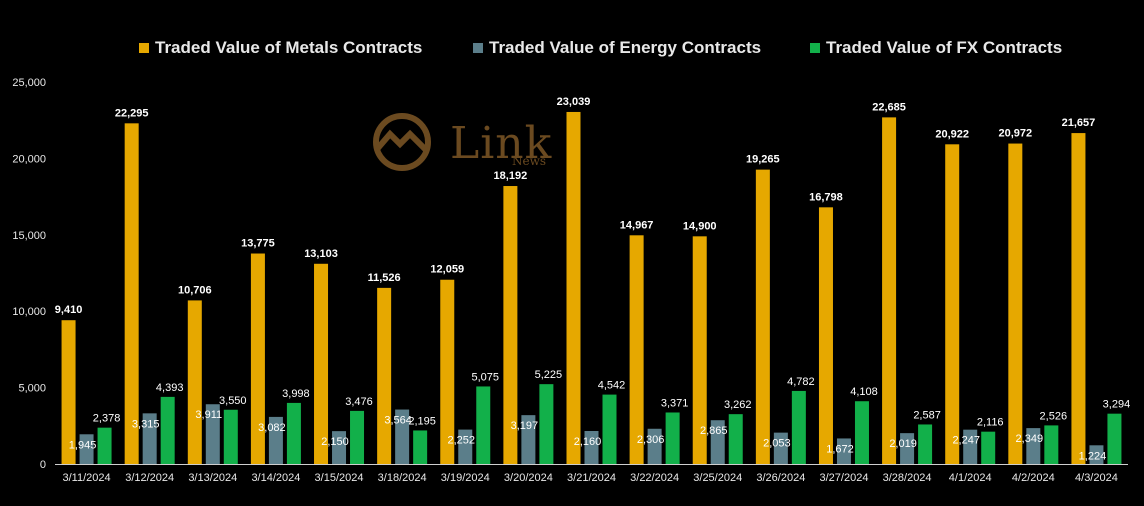 This screenshot has height=506, width=1144. I want to click on x-tick-label: 3/12/2024, so click(149, 478).